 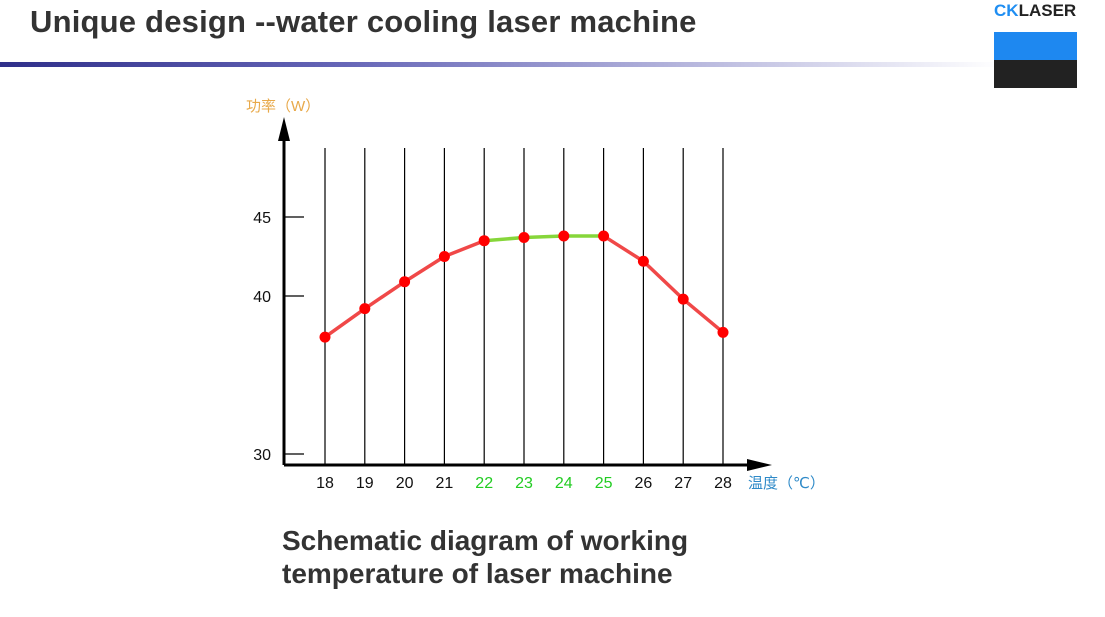 What do you see at coordinates (284, 129) in the screenshot?
I see `y-axis-arrow-icon` at bounding box center [284, 129].